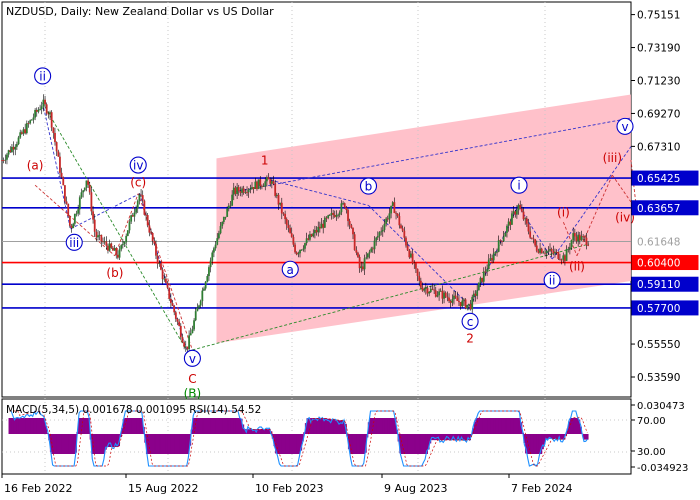 The image size is (700, 500). What do you see at coordinates (658, 309) in the screenshot?
I see `level-badge-text: 0.57700` at bounding box center [658, 309].